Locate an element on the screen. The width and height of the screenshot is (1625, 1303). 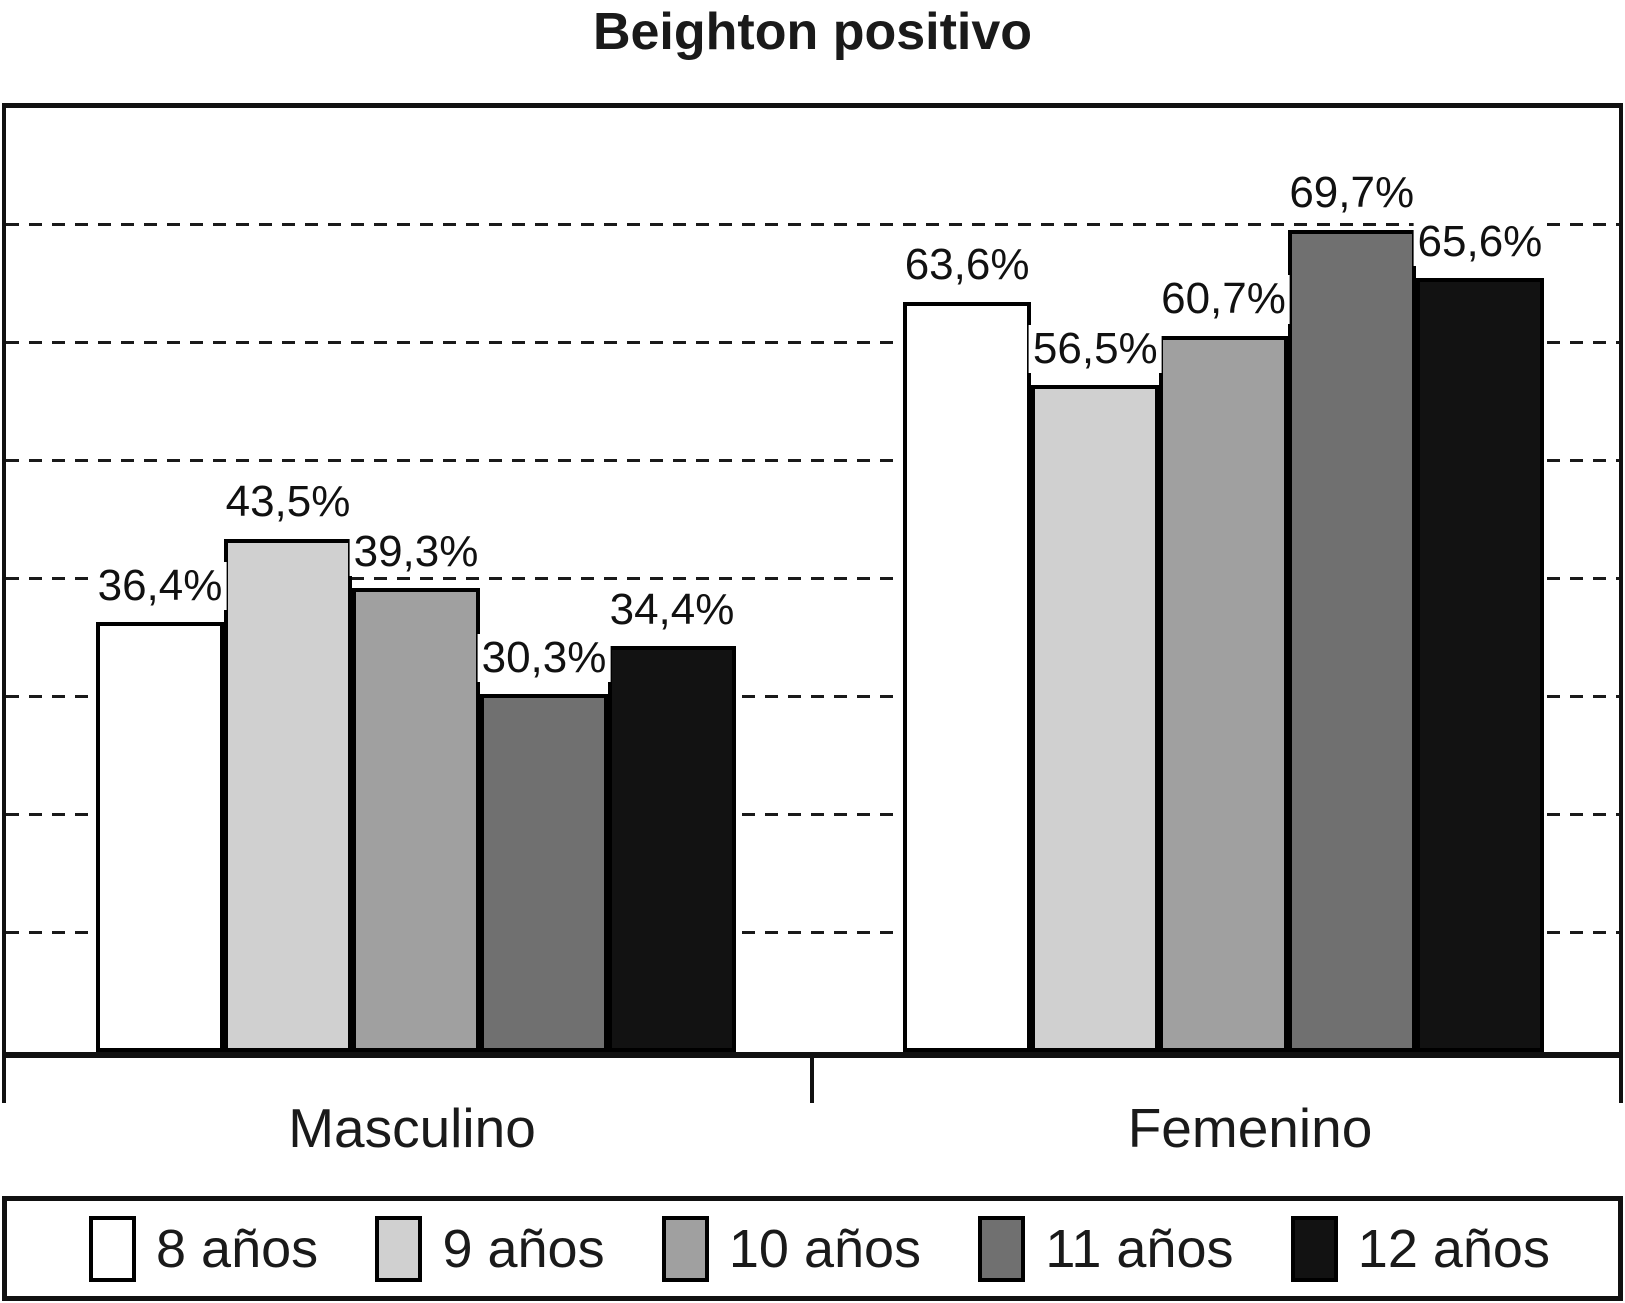
bar-masculino-11-años is located at coordinates (544, 873).